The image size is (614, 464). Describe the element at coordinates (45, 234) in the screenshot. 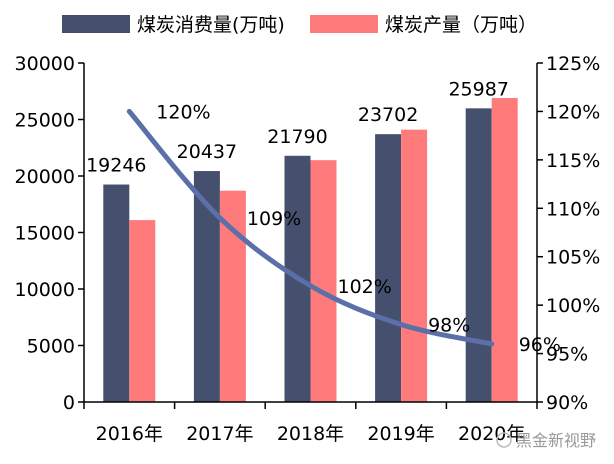

I see `left-tick-label: 15000` at that location.